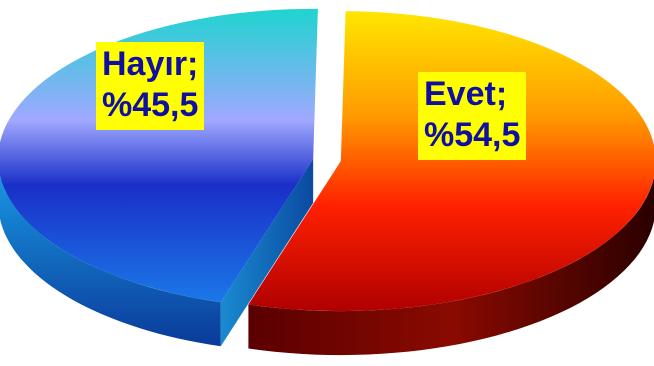 The image size is (654, 366). Describe the element at coordinates (150, 64) in the screenshot. I see `slice-label-hayir: Hayır;` at that location.